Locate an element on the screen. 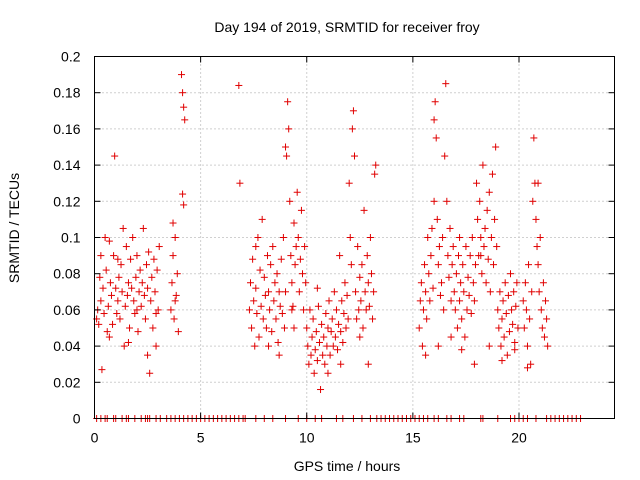 The image size is (640, 480). y-tick-label: 0.2 is located at coordinates (71, 57).